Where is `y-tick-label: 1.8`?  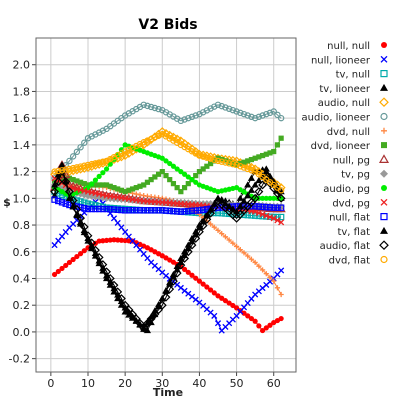
y-tick-label: 1.8 is located at coordinates (22, 91).